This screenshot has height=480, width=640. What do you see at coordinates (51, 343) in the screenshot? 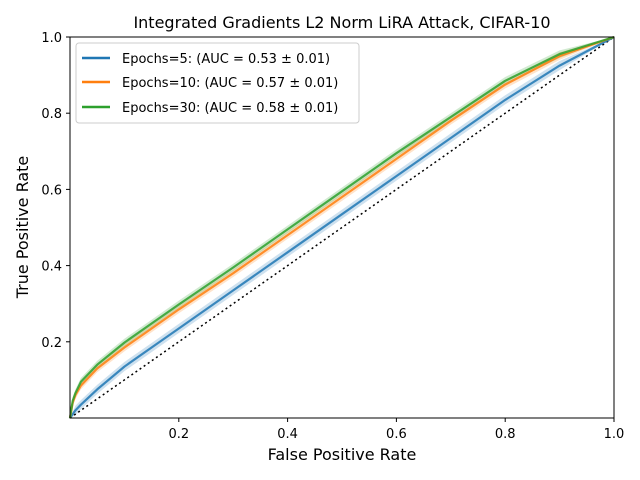
I see `y-tick-label: 0.2` at bounding box center [51, 343].